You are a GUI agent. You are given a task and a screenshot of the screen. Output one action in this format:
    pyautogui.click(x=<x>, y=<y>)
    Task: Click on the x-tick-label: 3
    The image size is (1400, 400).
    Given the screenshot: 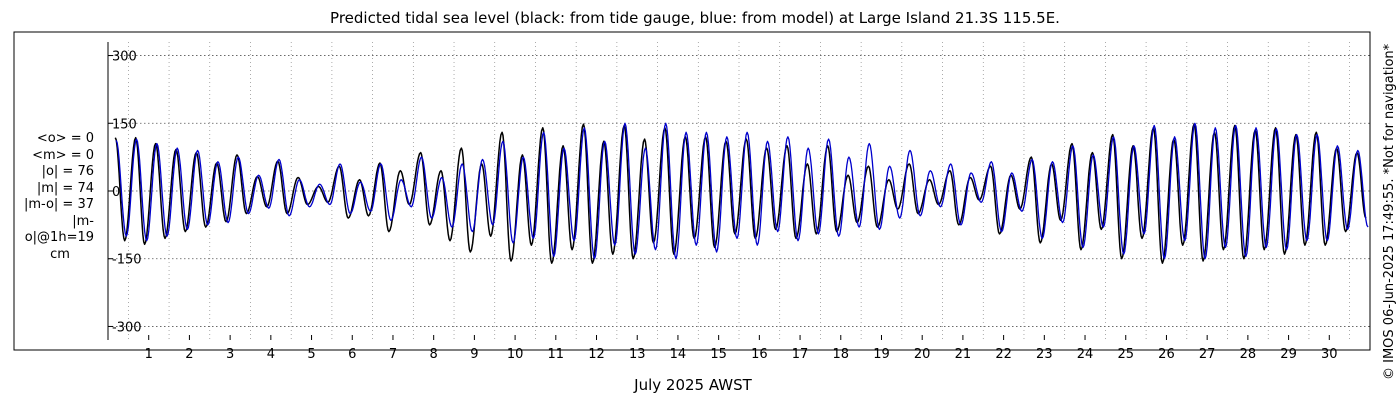 What is the action you would take?
    pyautogui.click(x=230, y=354)
    